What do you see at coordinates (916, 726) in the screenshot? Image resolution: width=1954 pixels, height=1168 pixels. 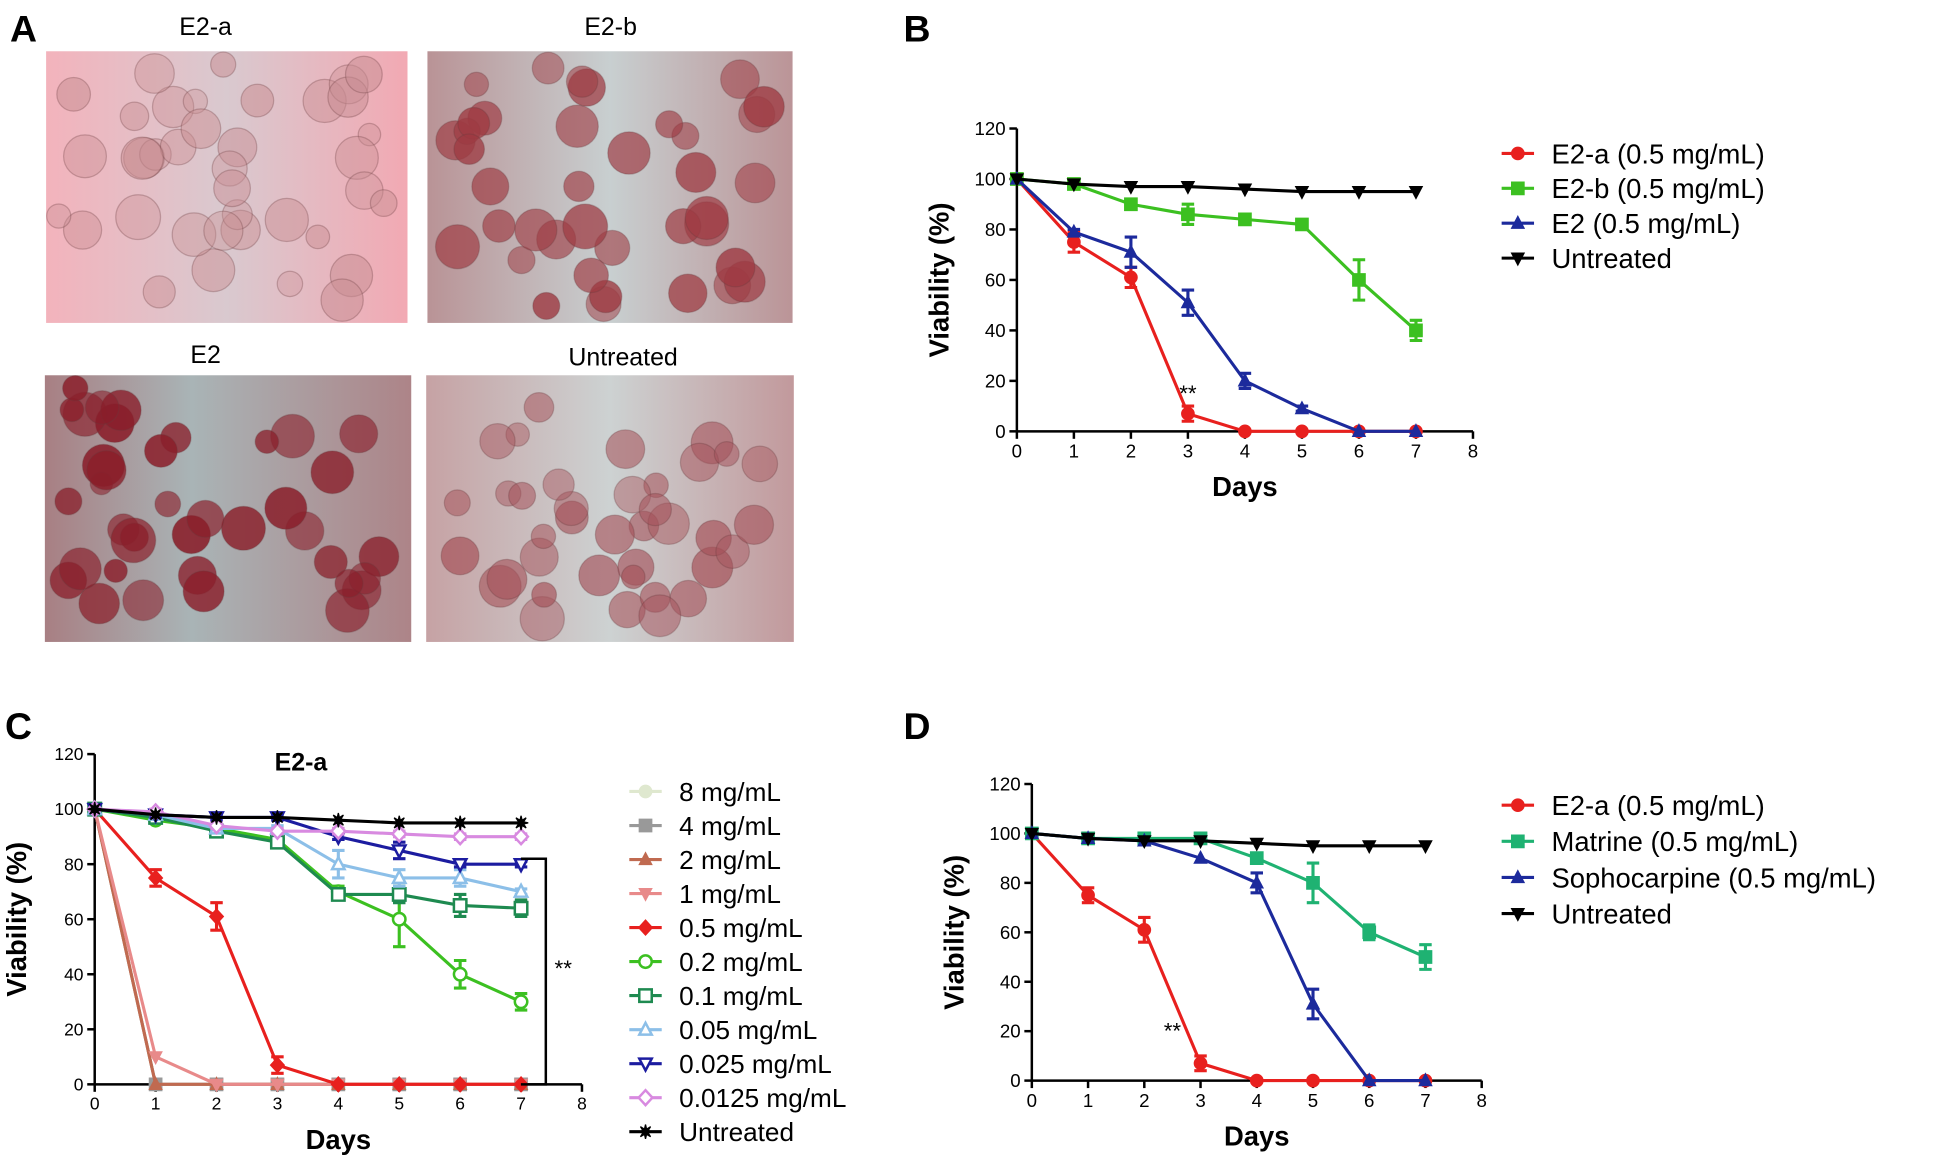 I see `panel-letter: D` at bounding box center [916, 726].